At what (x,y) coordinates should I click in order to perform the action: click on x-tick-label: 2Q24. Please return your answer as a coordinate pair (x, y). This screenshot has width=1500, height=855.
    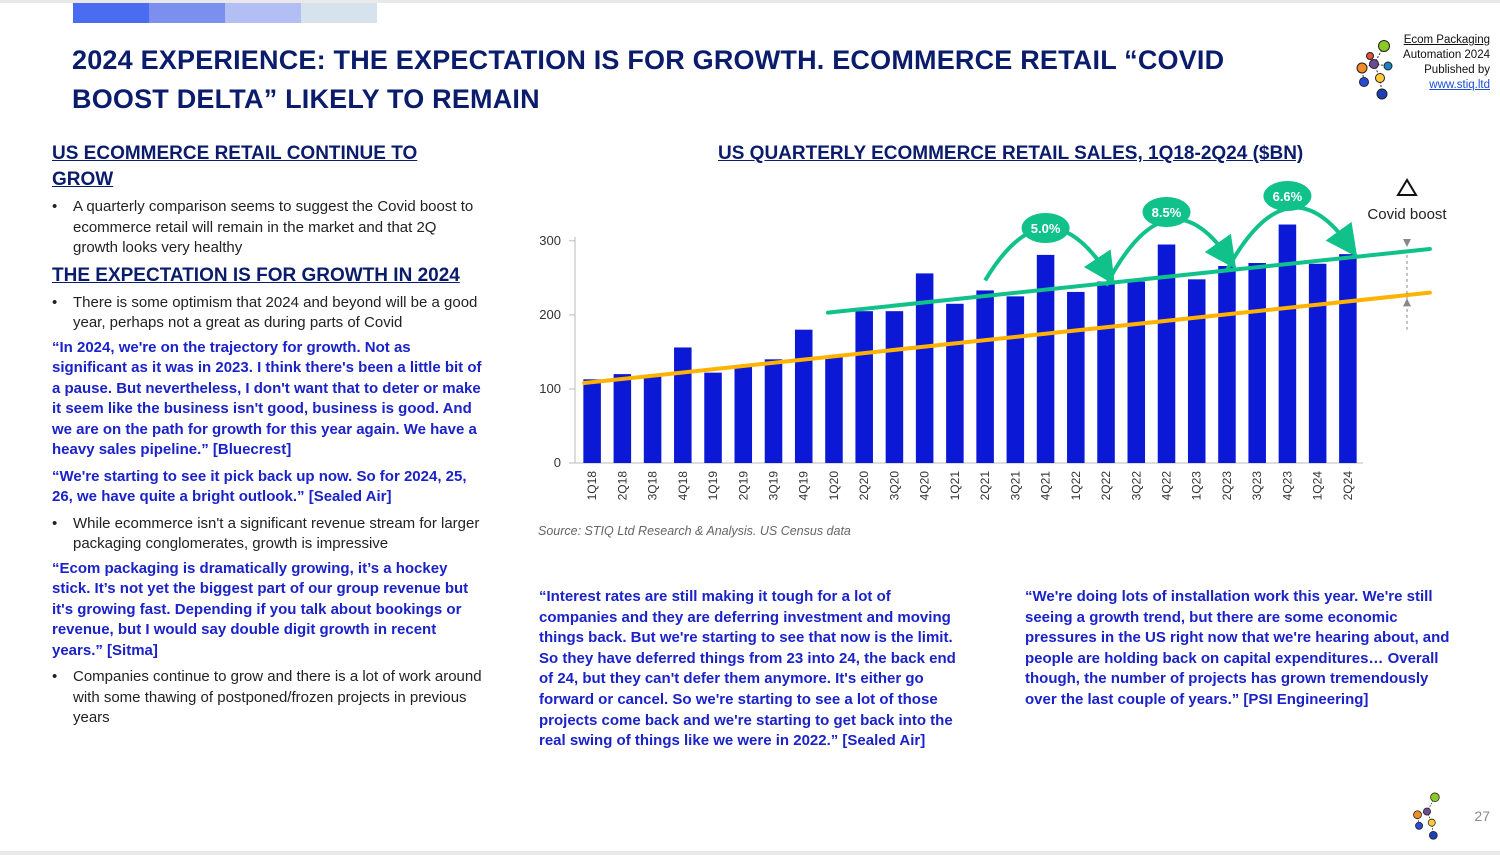
    Looking at the image, I should click on (1348, 486).